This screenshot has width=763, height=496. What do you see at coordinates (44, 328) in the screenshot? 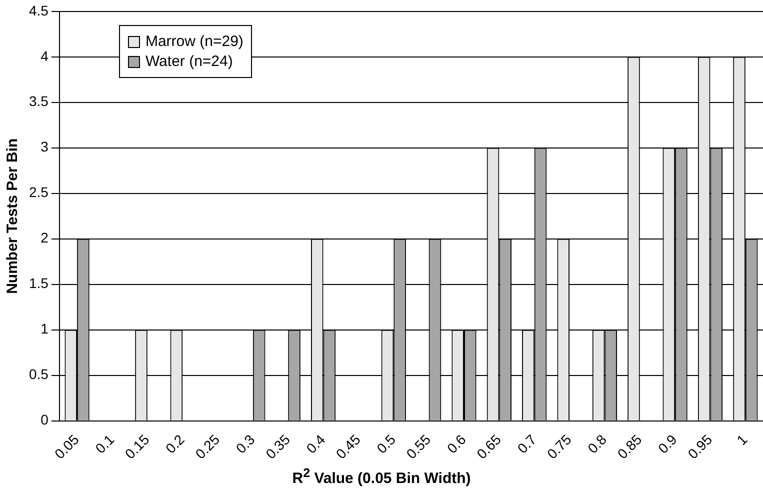
I see `y-tick-label: 1` at bounding box center [44, 328].